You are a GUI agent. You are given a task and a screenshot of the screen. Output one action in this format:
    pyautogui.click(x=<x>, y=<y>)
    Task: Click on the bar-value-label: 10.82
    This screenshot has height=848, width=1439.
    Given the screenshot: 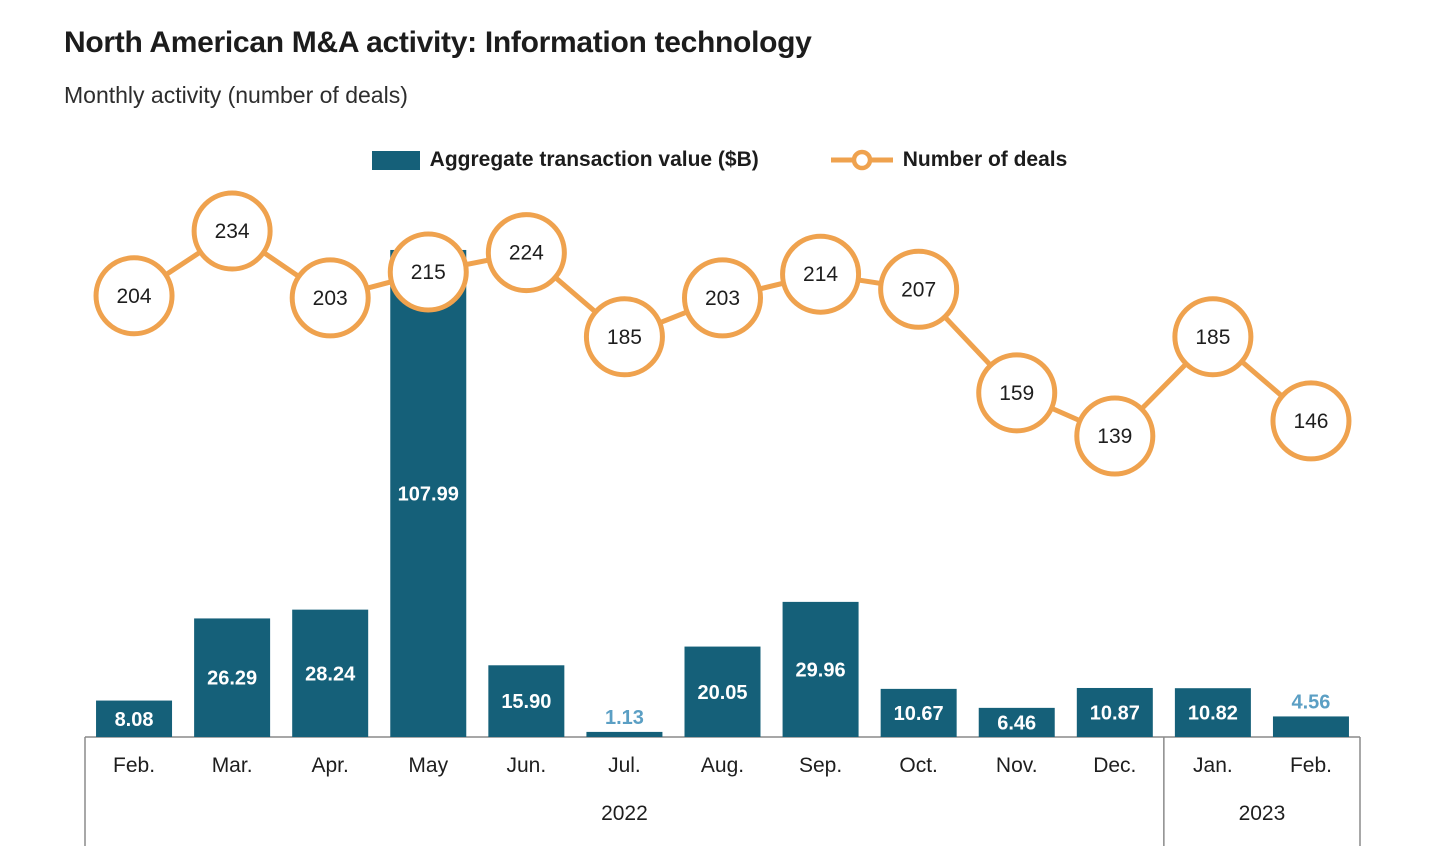 What is the action you would take?
    pyautogui.click(x=1213, y=714)
    